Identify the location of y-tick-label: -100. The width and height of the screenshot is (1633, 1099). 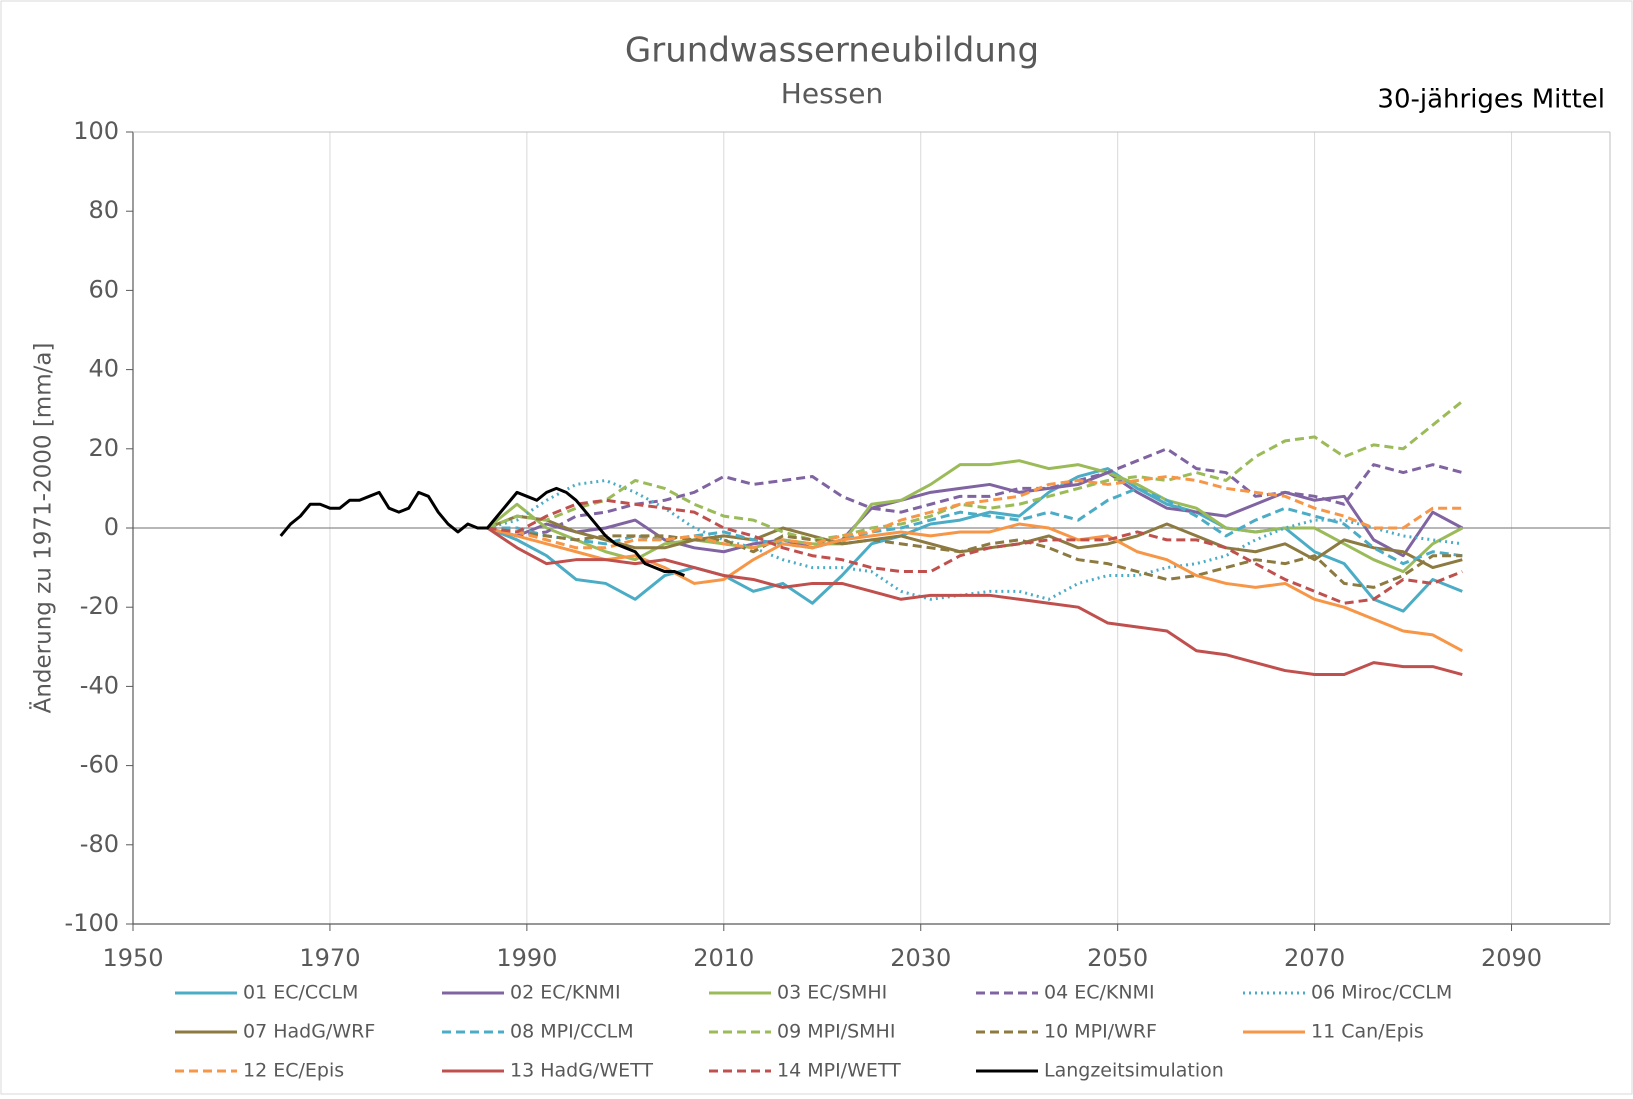
(92, 923).